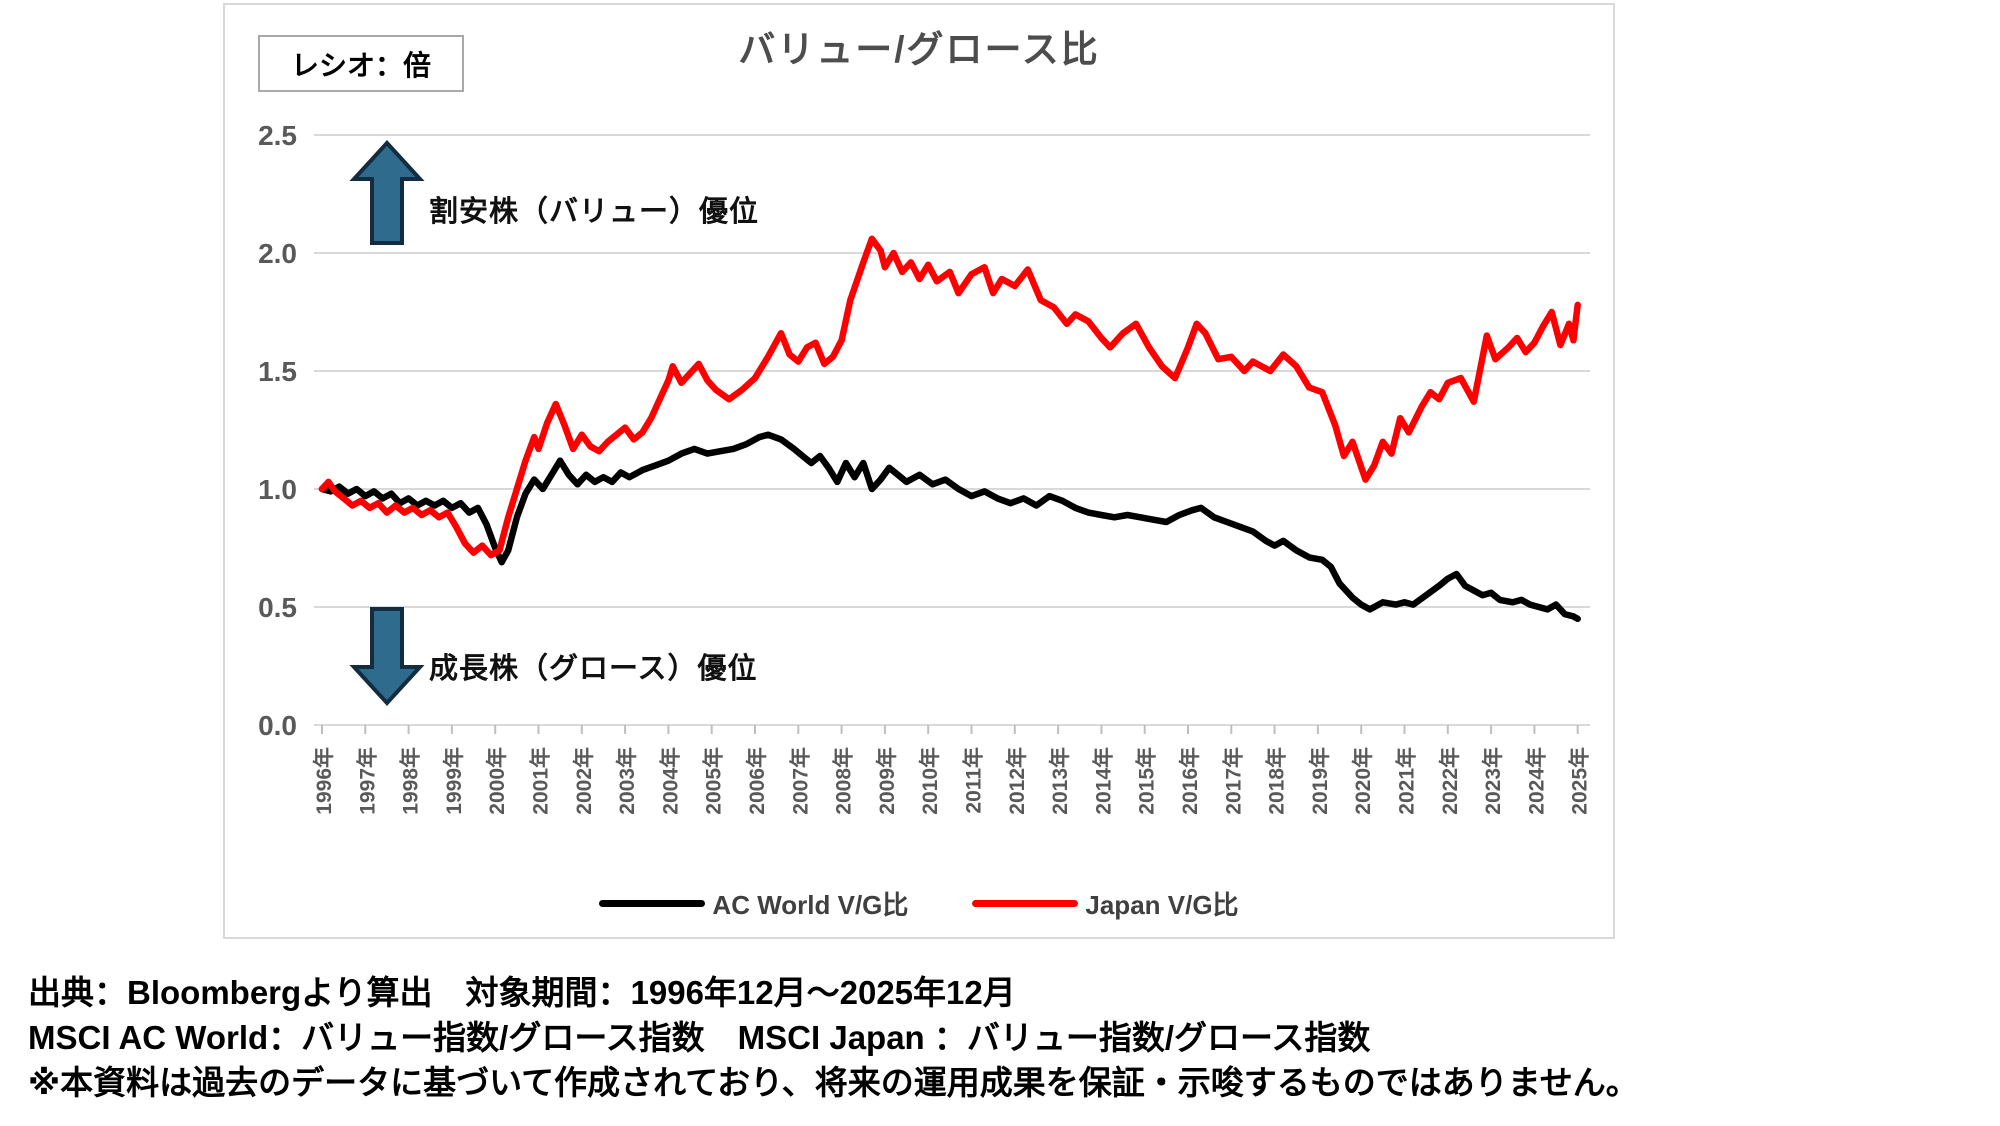 This screenshot has height=1126, width=2000. What do you see at coordinates (387, 656) in the screenshot?
I see `arrow-down-icon` at bounding box center [387, 656].